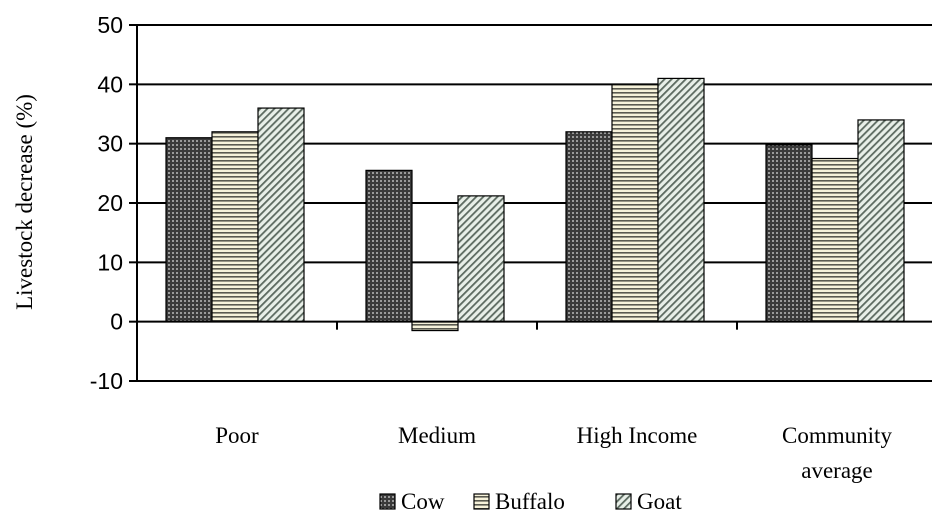 The height and width of the screenshot is (524, 932). Describe the element at coordinates (423, 501) in the screenshot. I see `legend-label: Cow` at that location.